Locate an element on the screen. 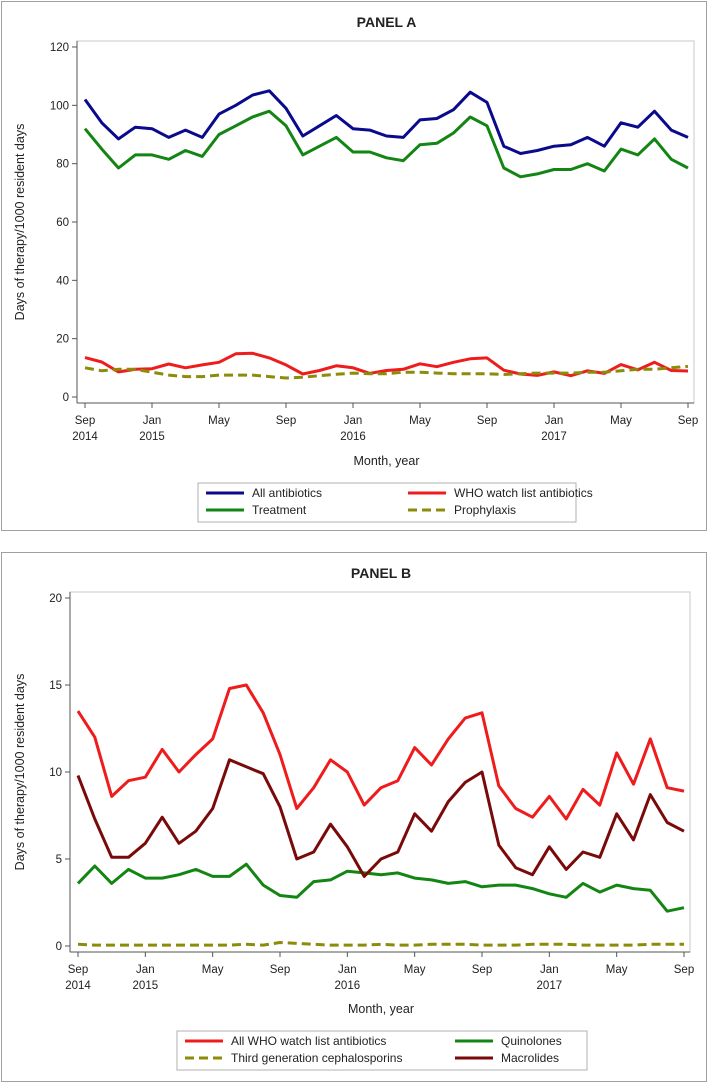 This screenshot has width=709, height=1084. panel-a-y-tick-label: 20 is located at coordinates (62, 340).